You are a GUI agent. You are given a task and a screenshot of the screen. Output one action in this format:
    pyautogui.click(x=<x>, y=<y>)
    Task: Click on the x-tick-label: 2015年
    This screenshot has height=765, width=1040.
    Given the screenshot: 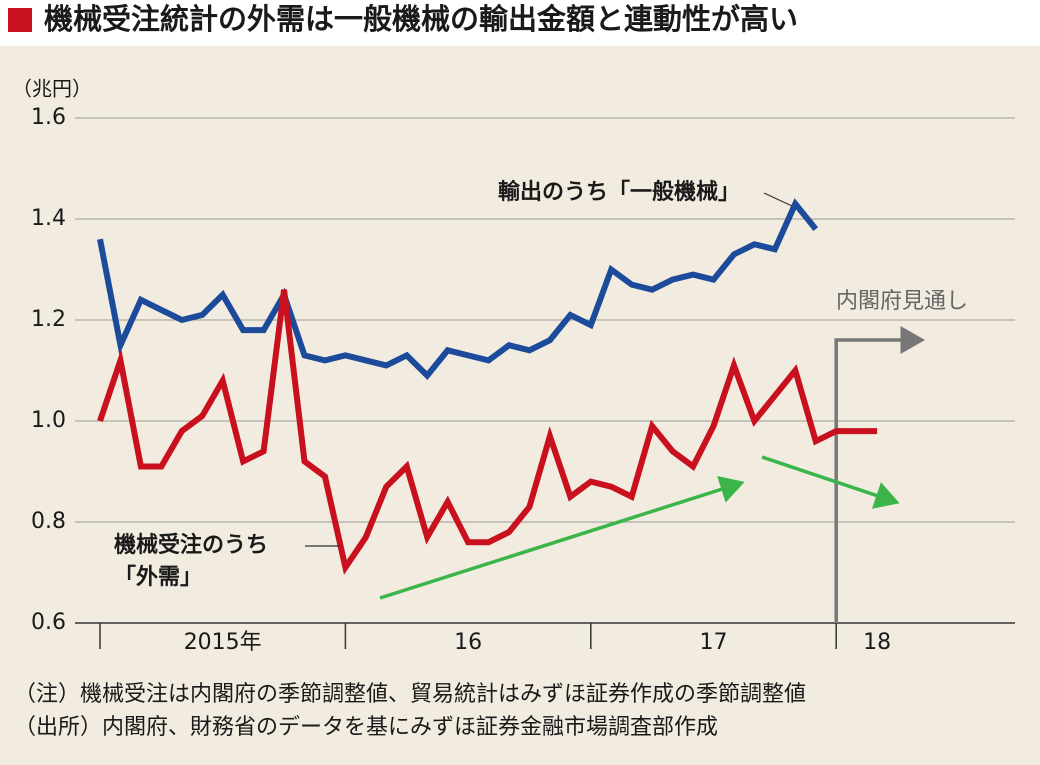 What is the action you would take?
    pyautogui.click(x=223, y=642)
    